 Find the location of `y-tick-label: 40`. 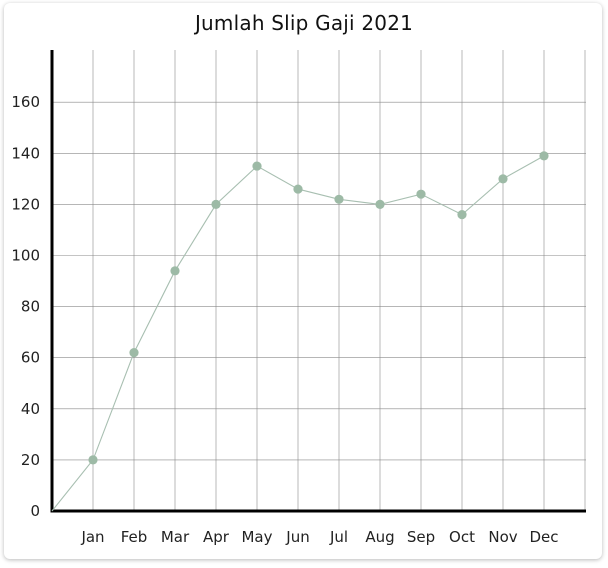

y-tick-label: 40 is located at coordinates (30, 409).